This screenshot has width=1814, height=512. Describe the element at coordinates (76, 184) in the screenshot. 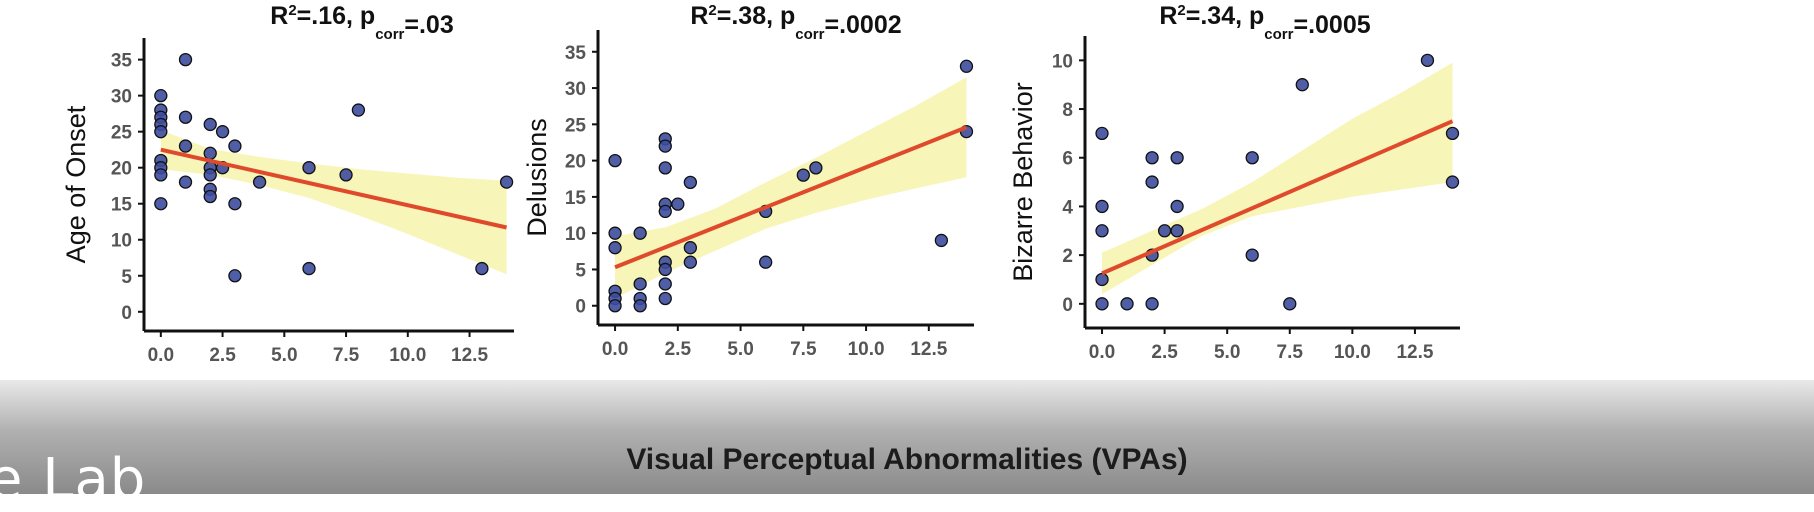

I see `y-axis-label: Age of Onset` at that location.